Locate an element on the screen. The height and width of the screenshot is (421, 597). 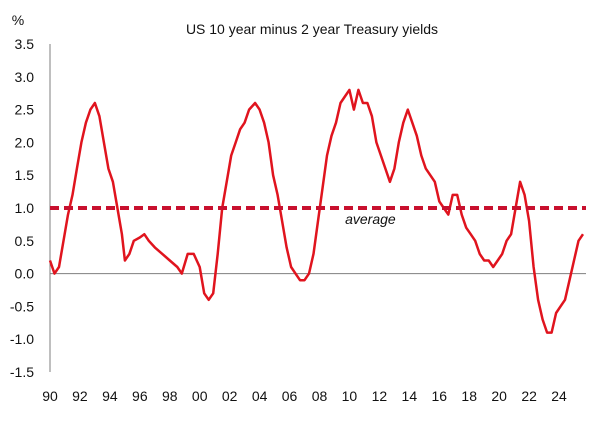
y-tick-label: 2.0 is located at coordinates (25, 142).